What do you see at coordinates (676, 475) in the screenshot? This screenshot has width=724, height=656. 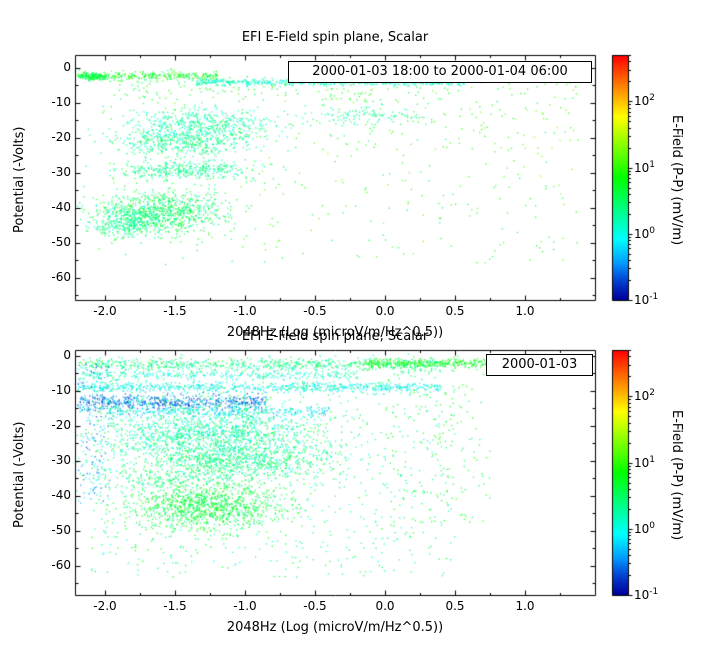 I see `plot2-colorbar-label: E-Field (P-P) (mV/m)` at bounding box center [676, 475].